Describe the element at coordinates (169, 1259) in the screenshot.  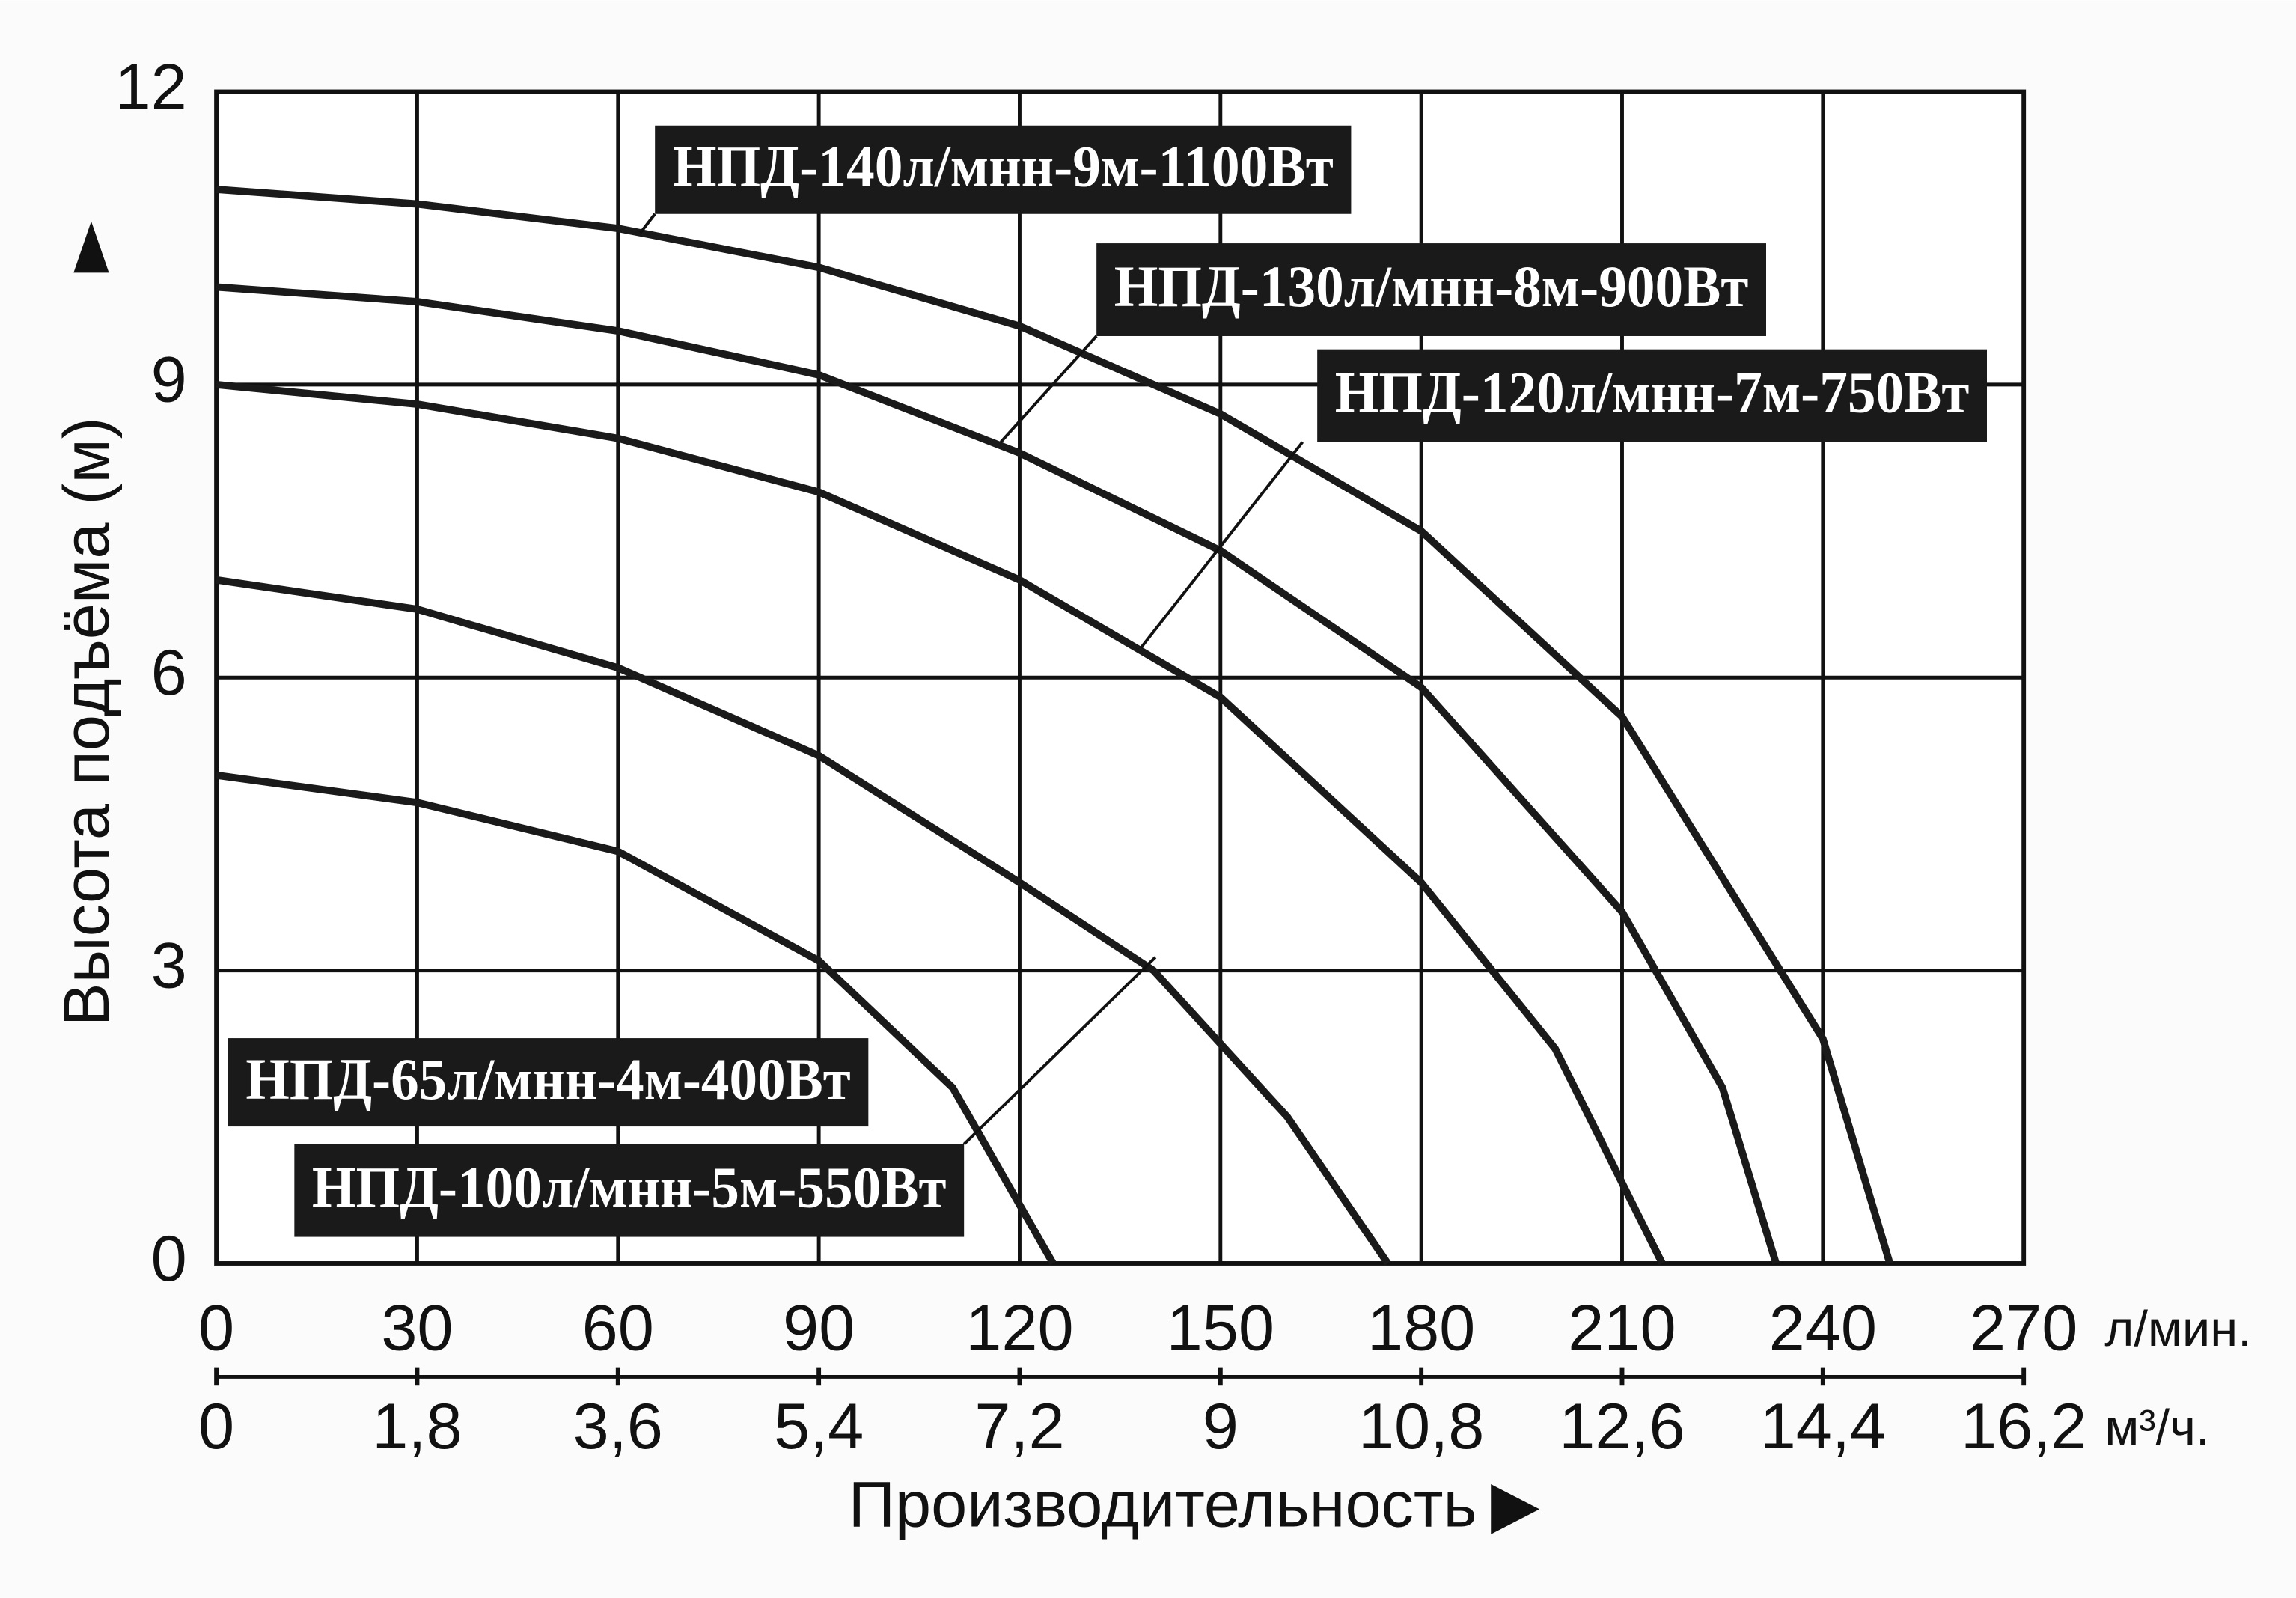
I see `y-tick-label: 0` at that location.